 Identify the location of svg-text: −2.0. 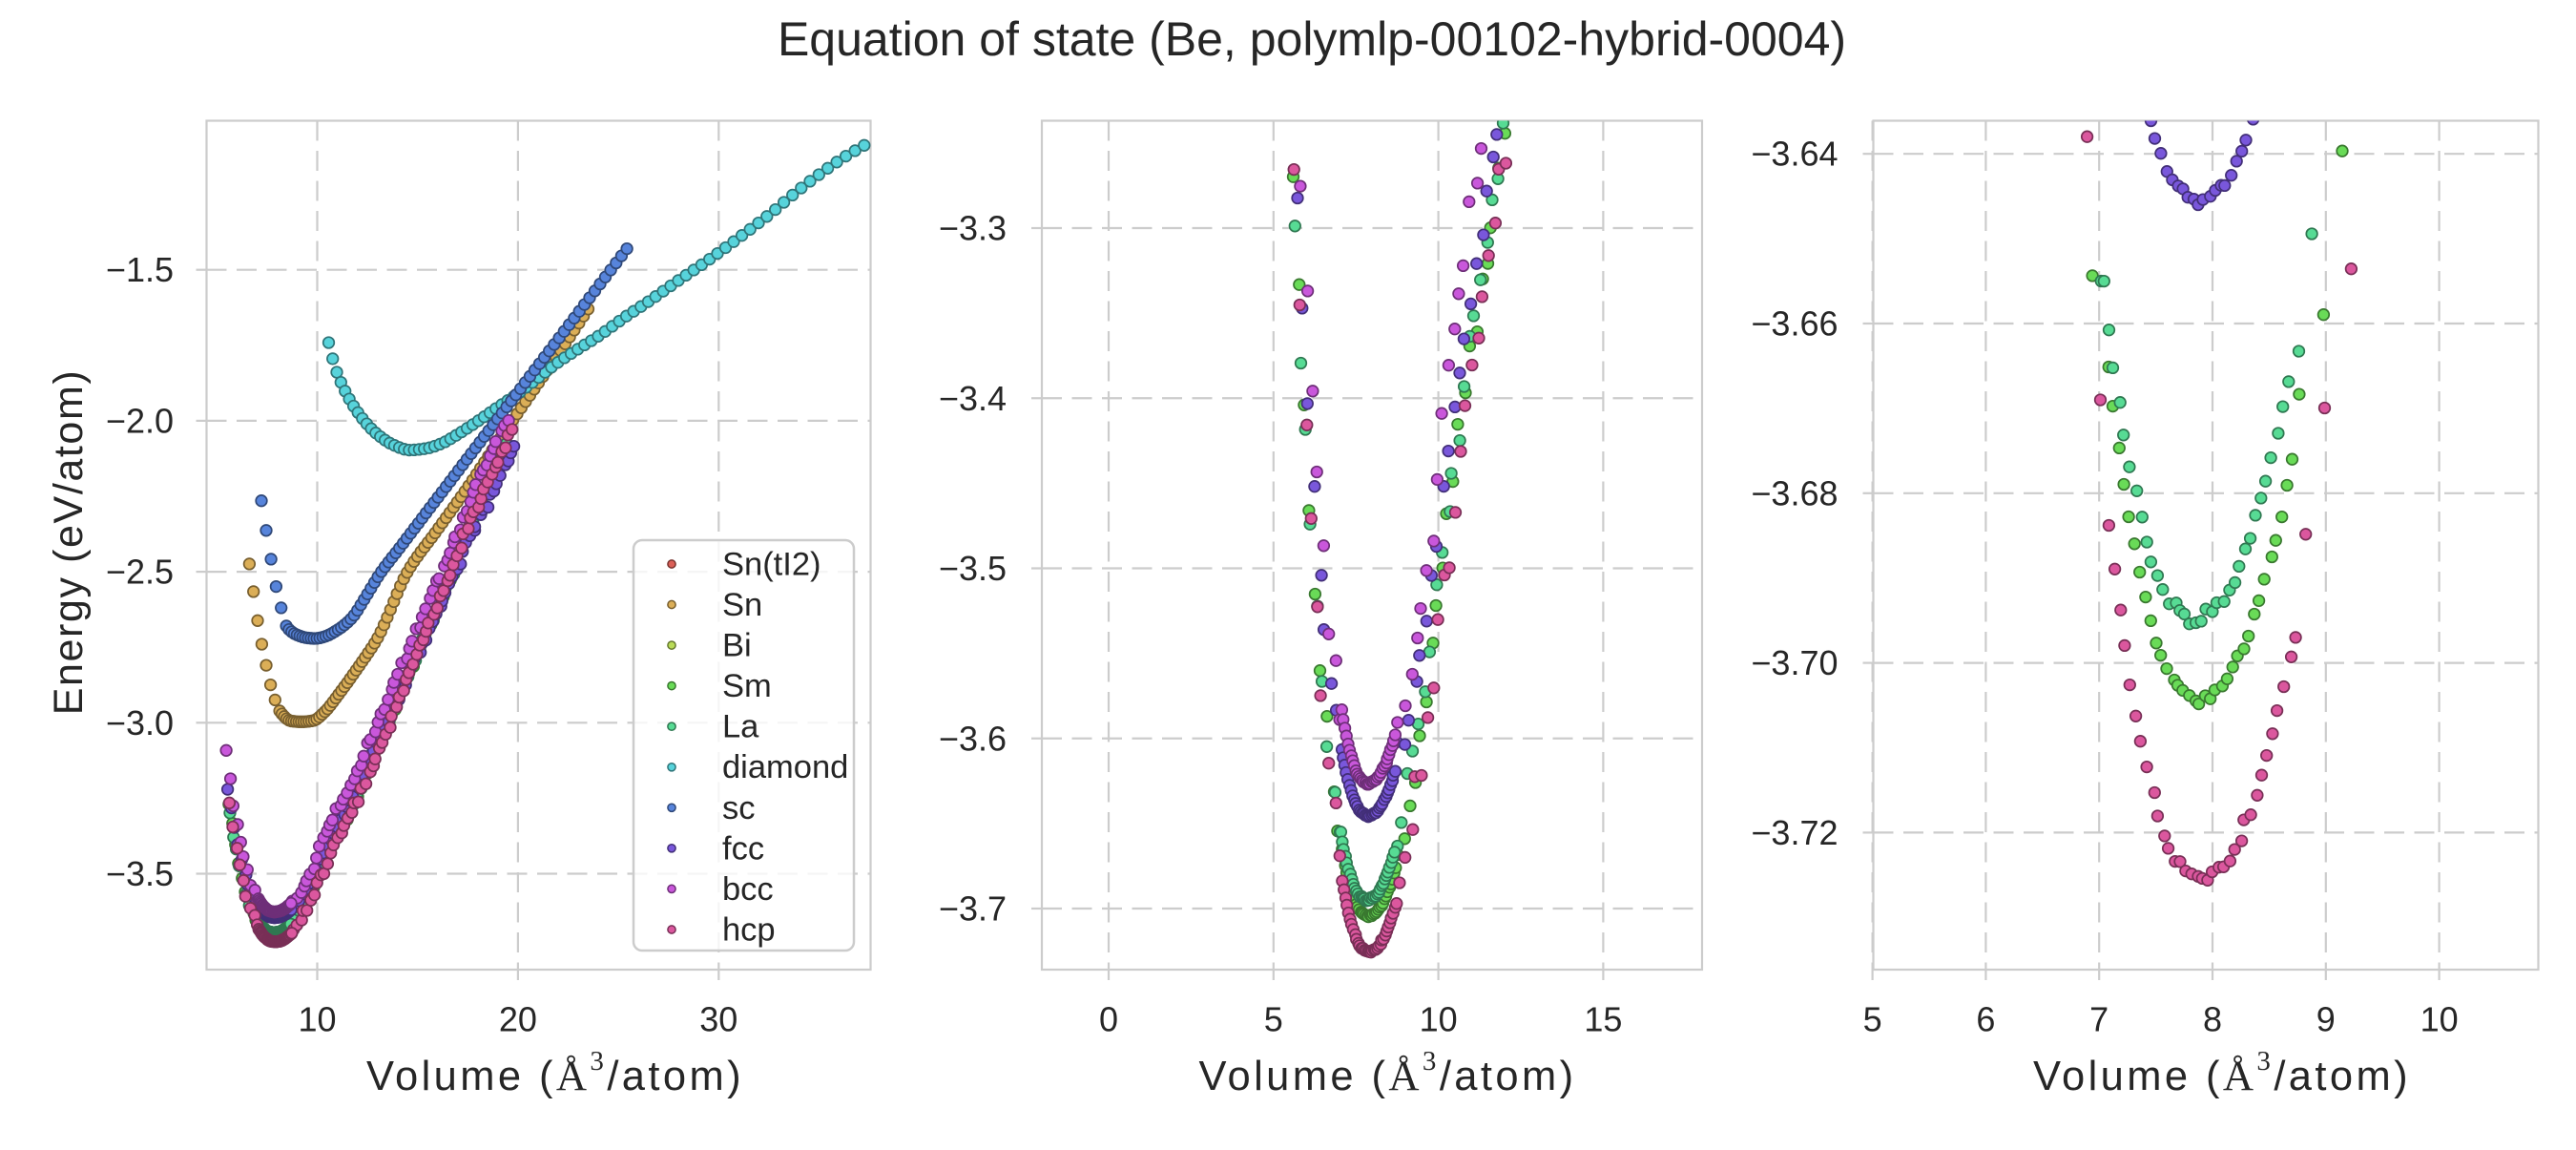
(140, 420).